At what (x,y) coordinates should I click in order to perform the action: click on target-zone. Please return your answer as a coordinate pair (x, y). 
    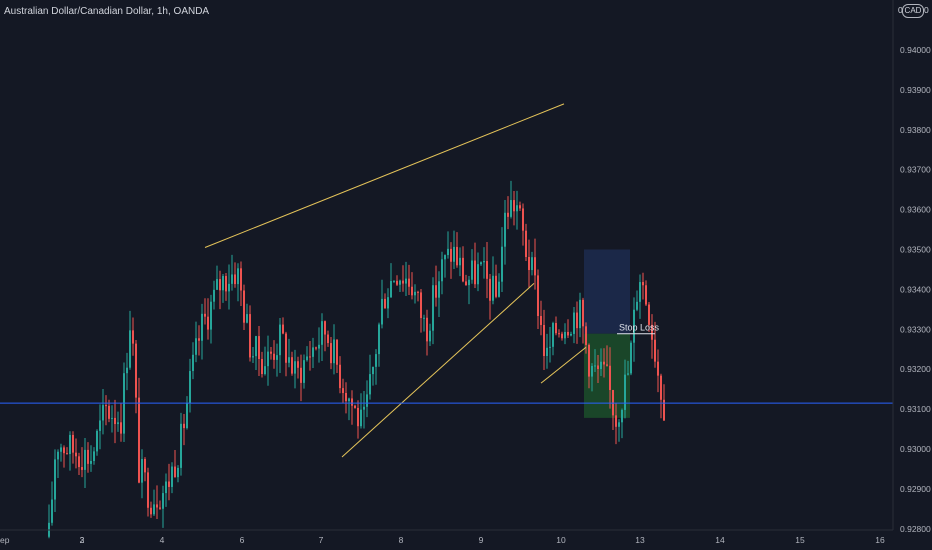
    Looking at the image, I should click on (607, 291).